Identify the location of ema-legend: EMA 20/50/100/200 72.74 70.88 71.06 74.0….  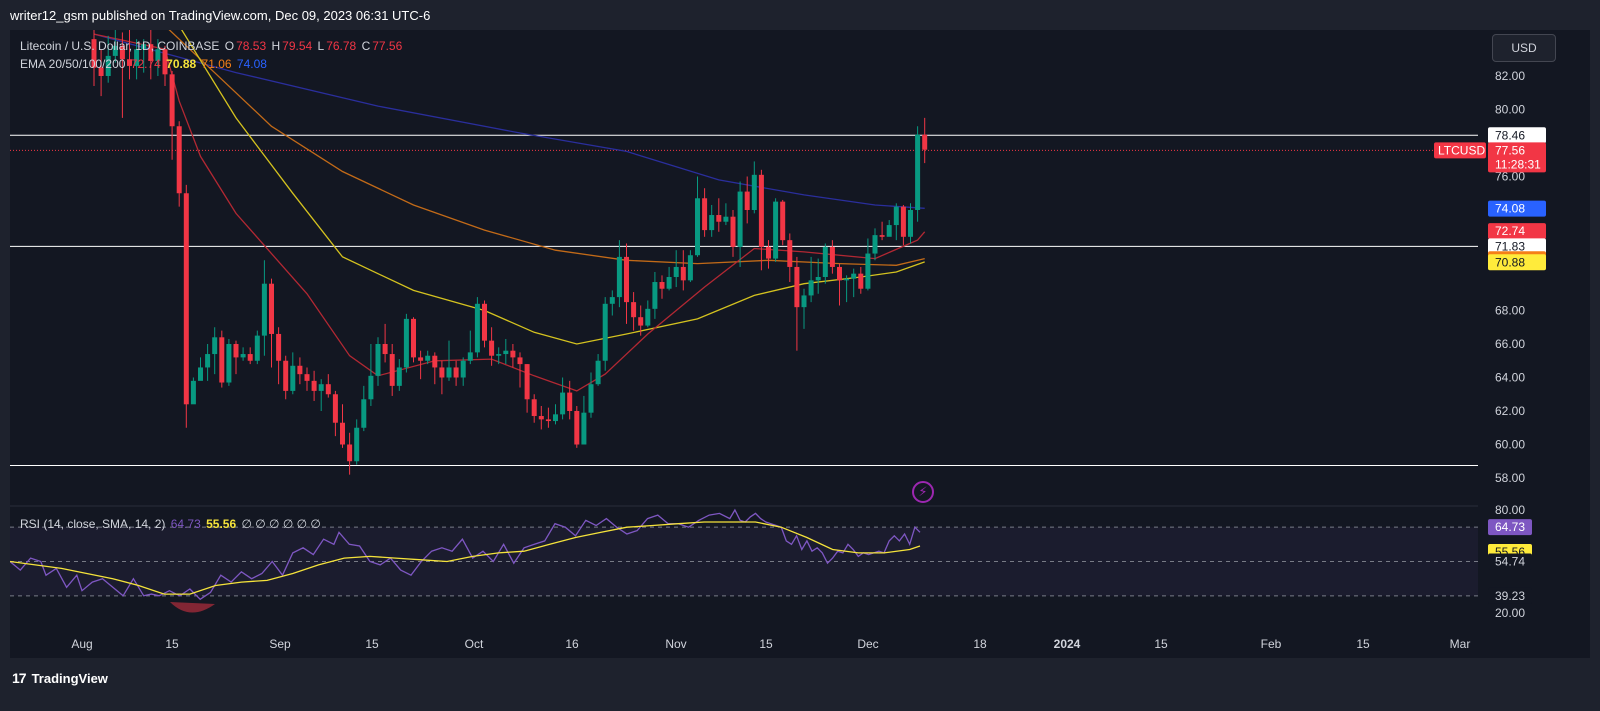
(144, 64).